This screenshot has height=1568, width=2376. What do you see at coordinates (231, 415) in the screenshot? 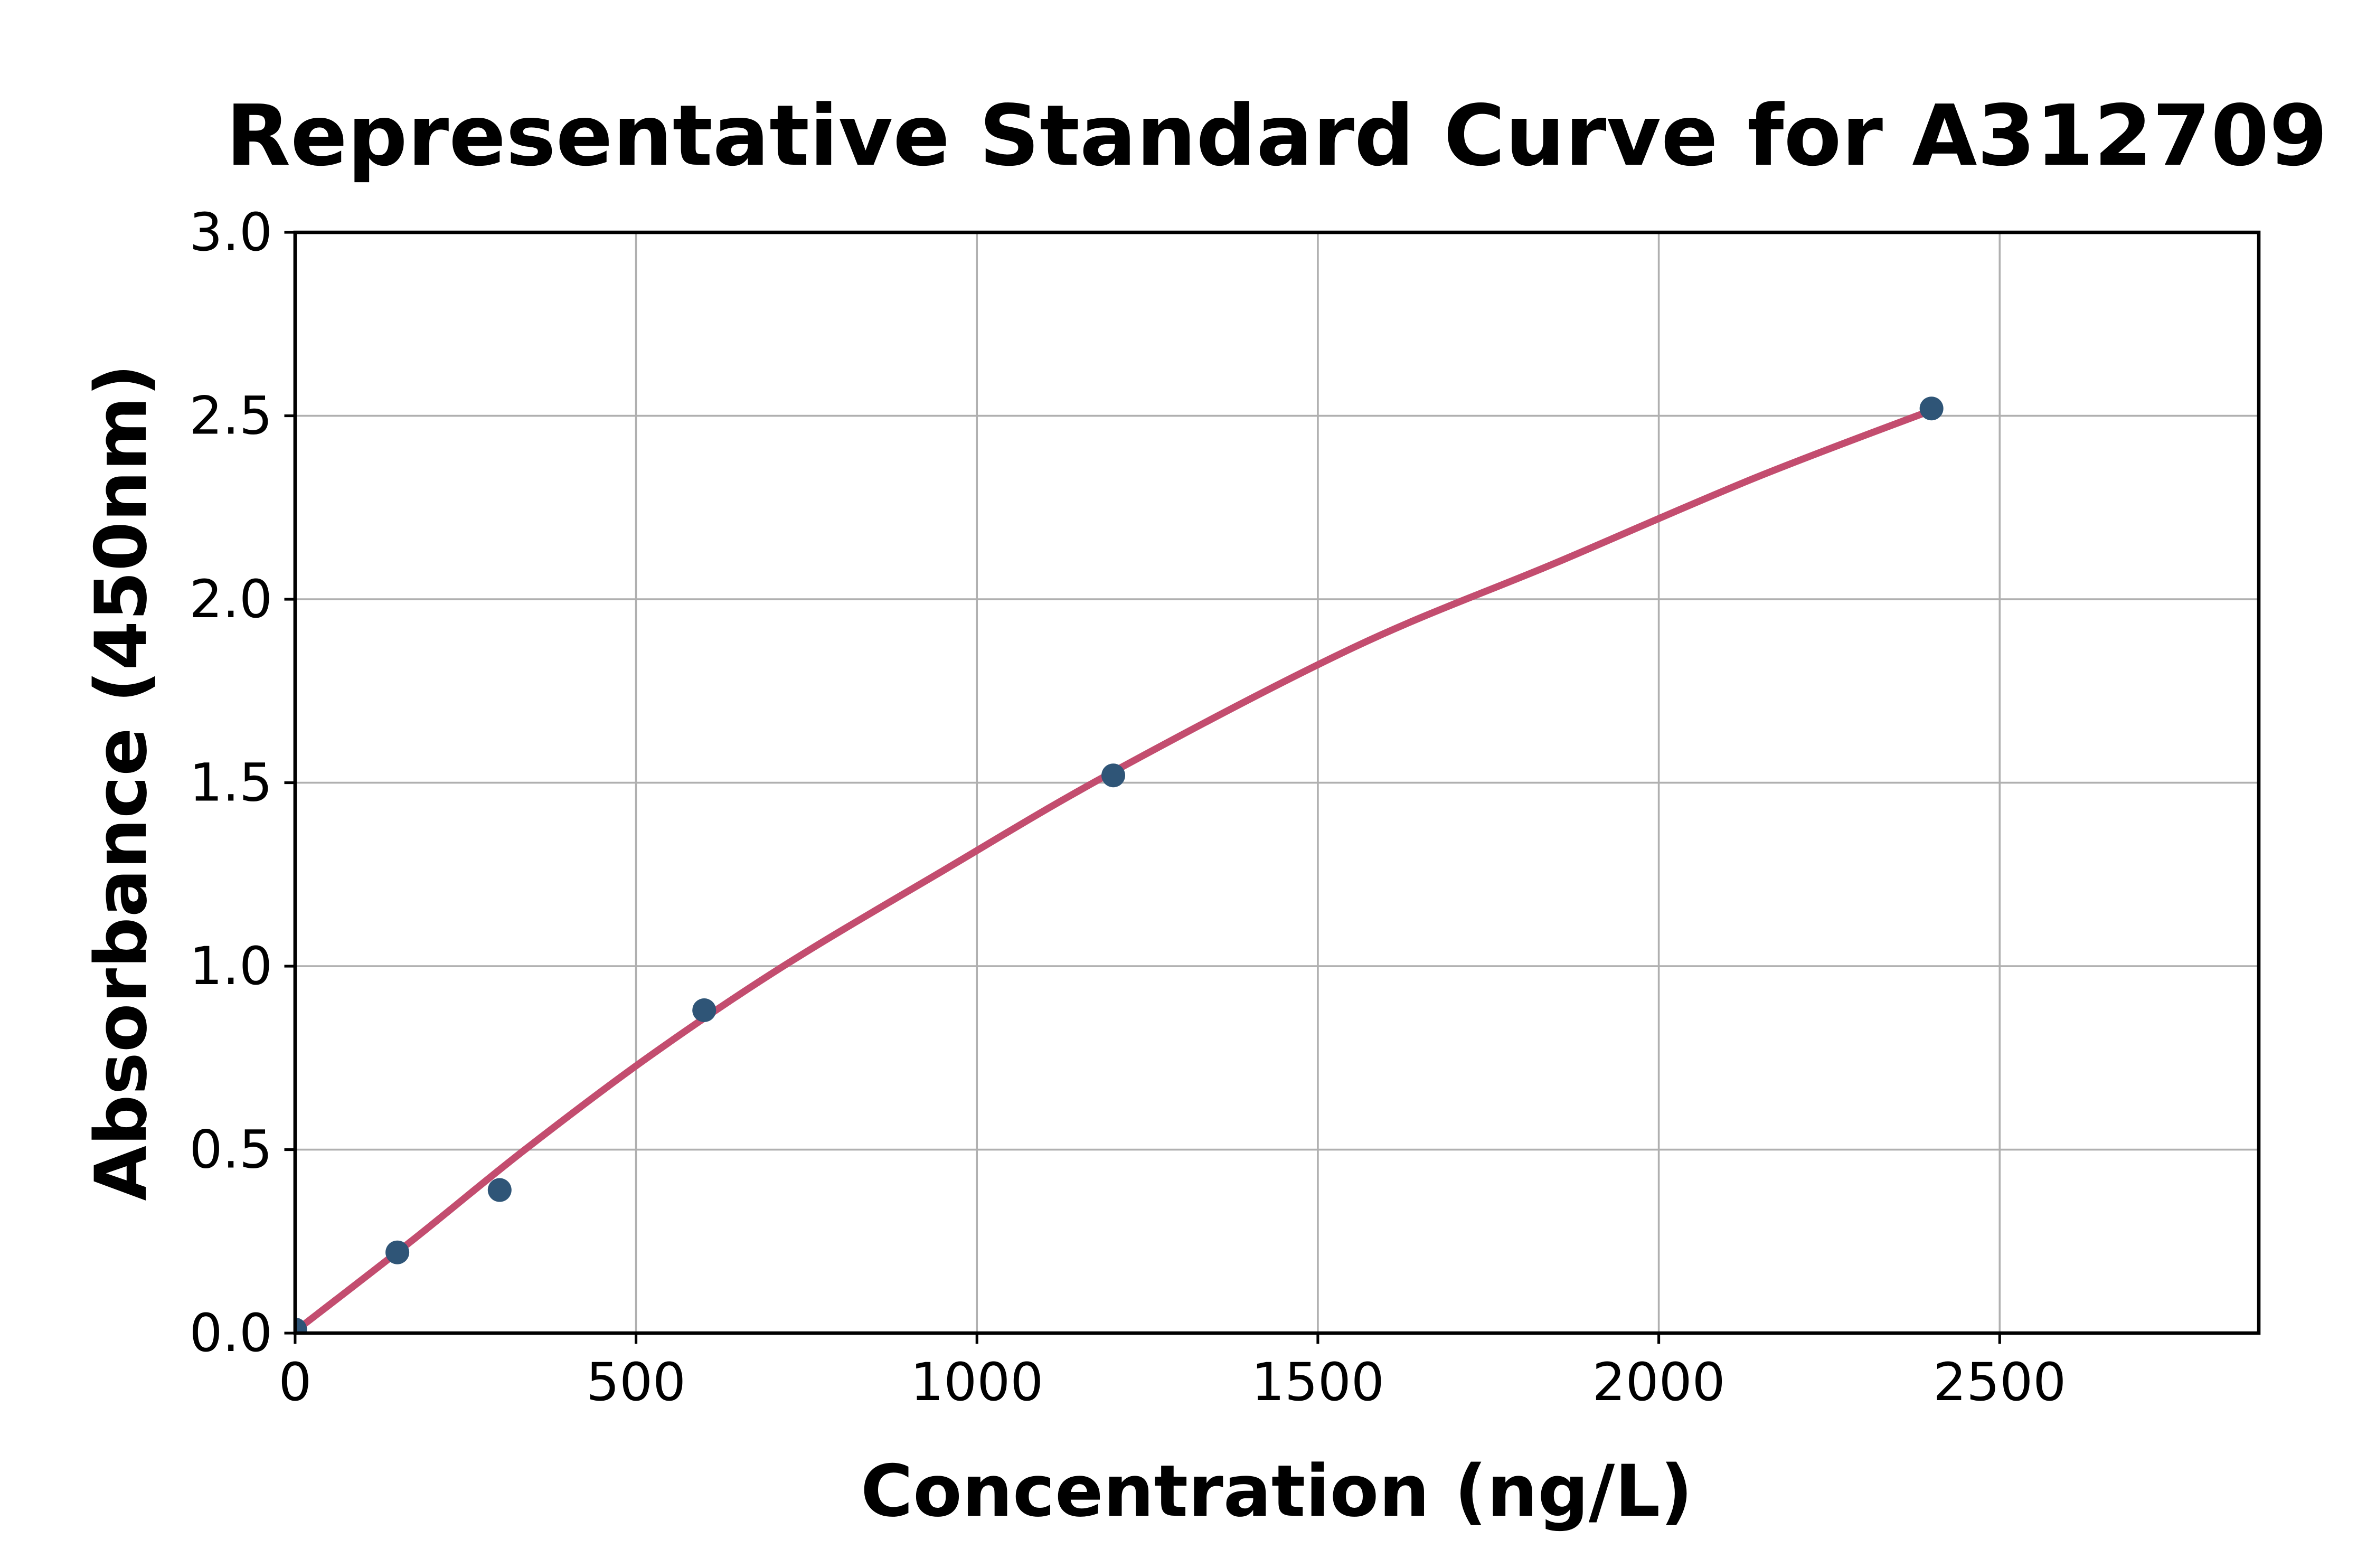
I see `y-tick-label: 2.5` at bounding box center [231, 415].